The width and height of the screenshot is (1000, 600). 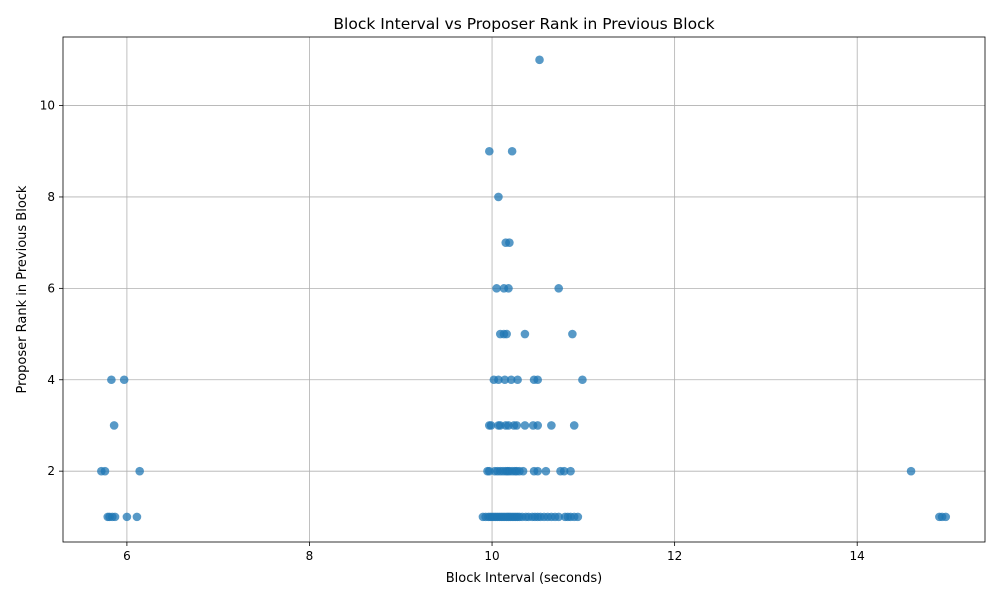 I want to click on x-tick-label: 6, so click(x=127, y=556).